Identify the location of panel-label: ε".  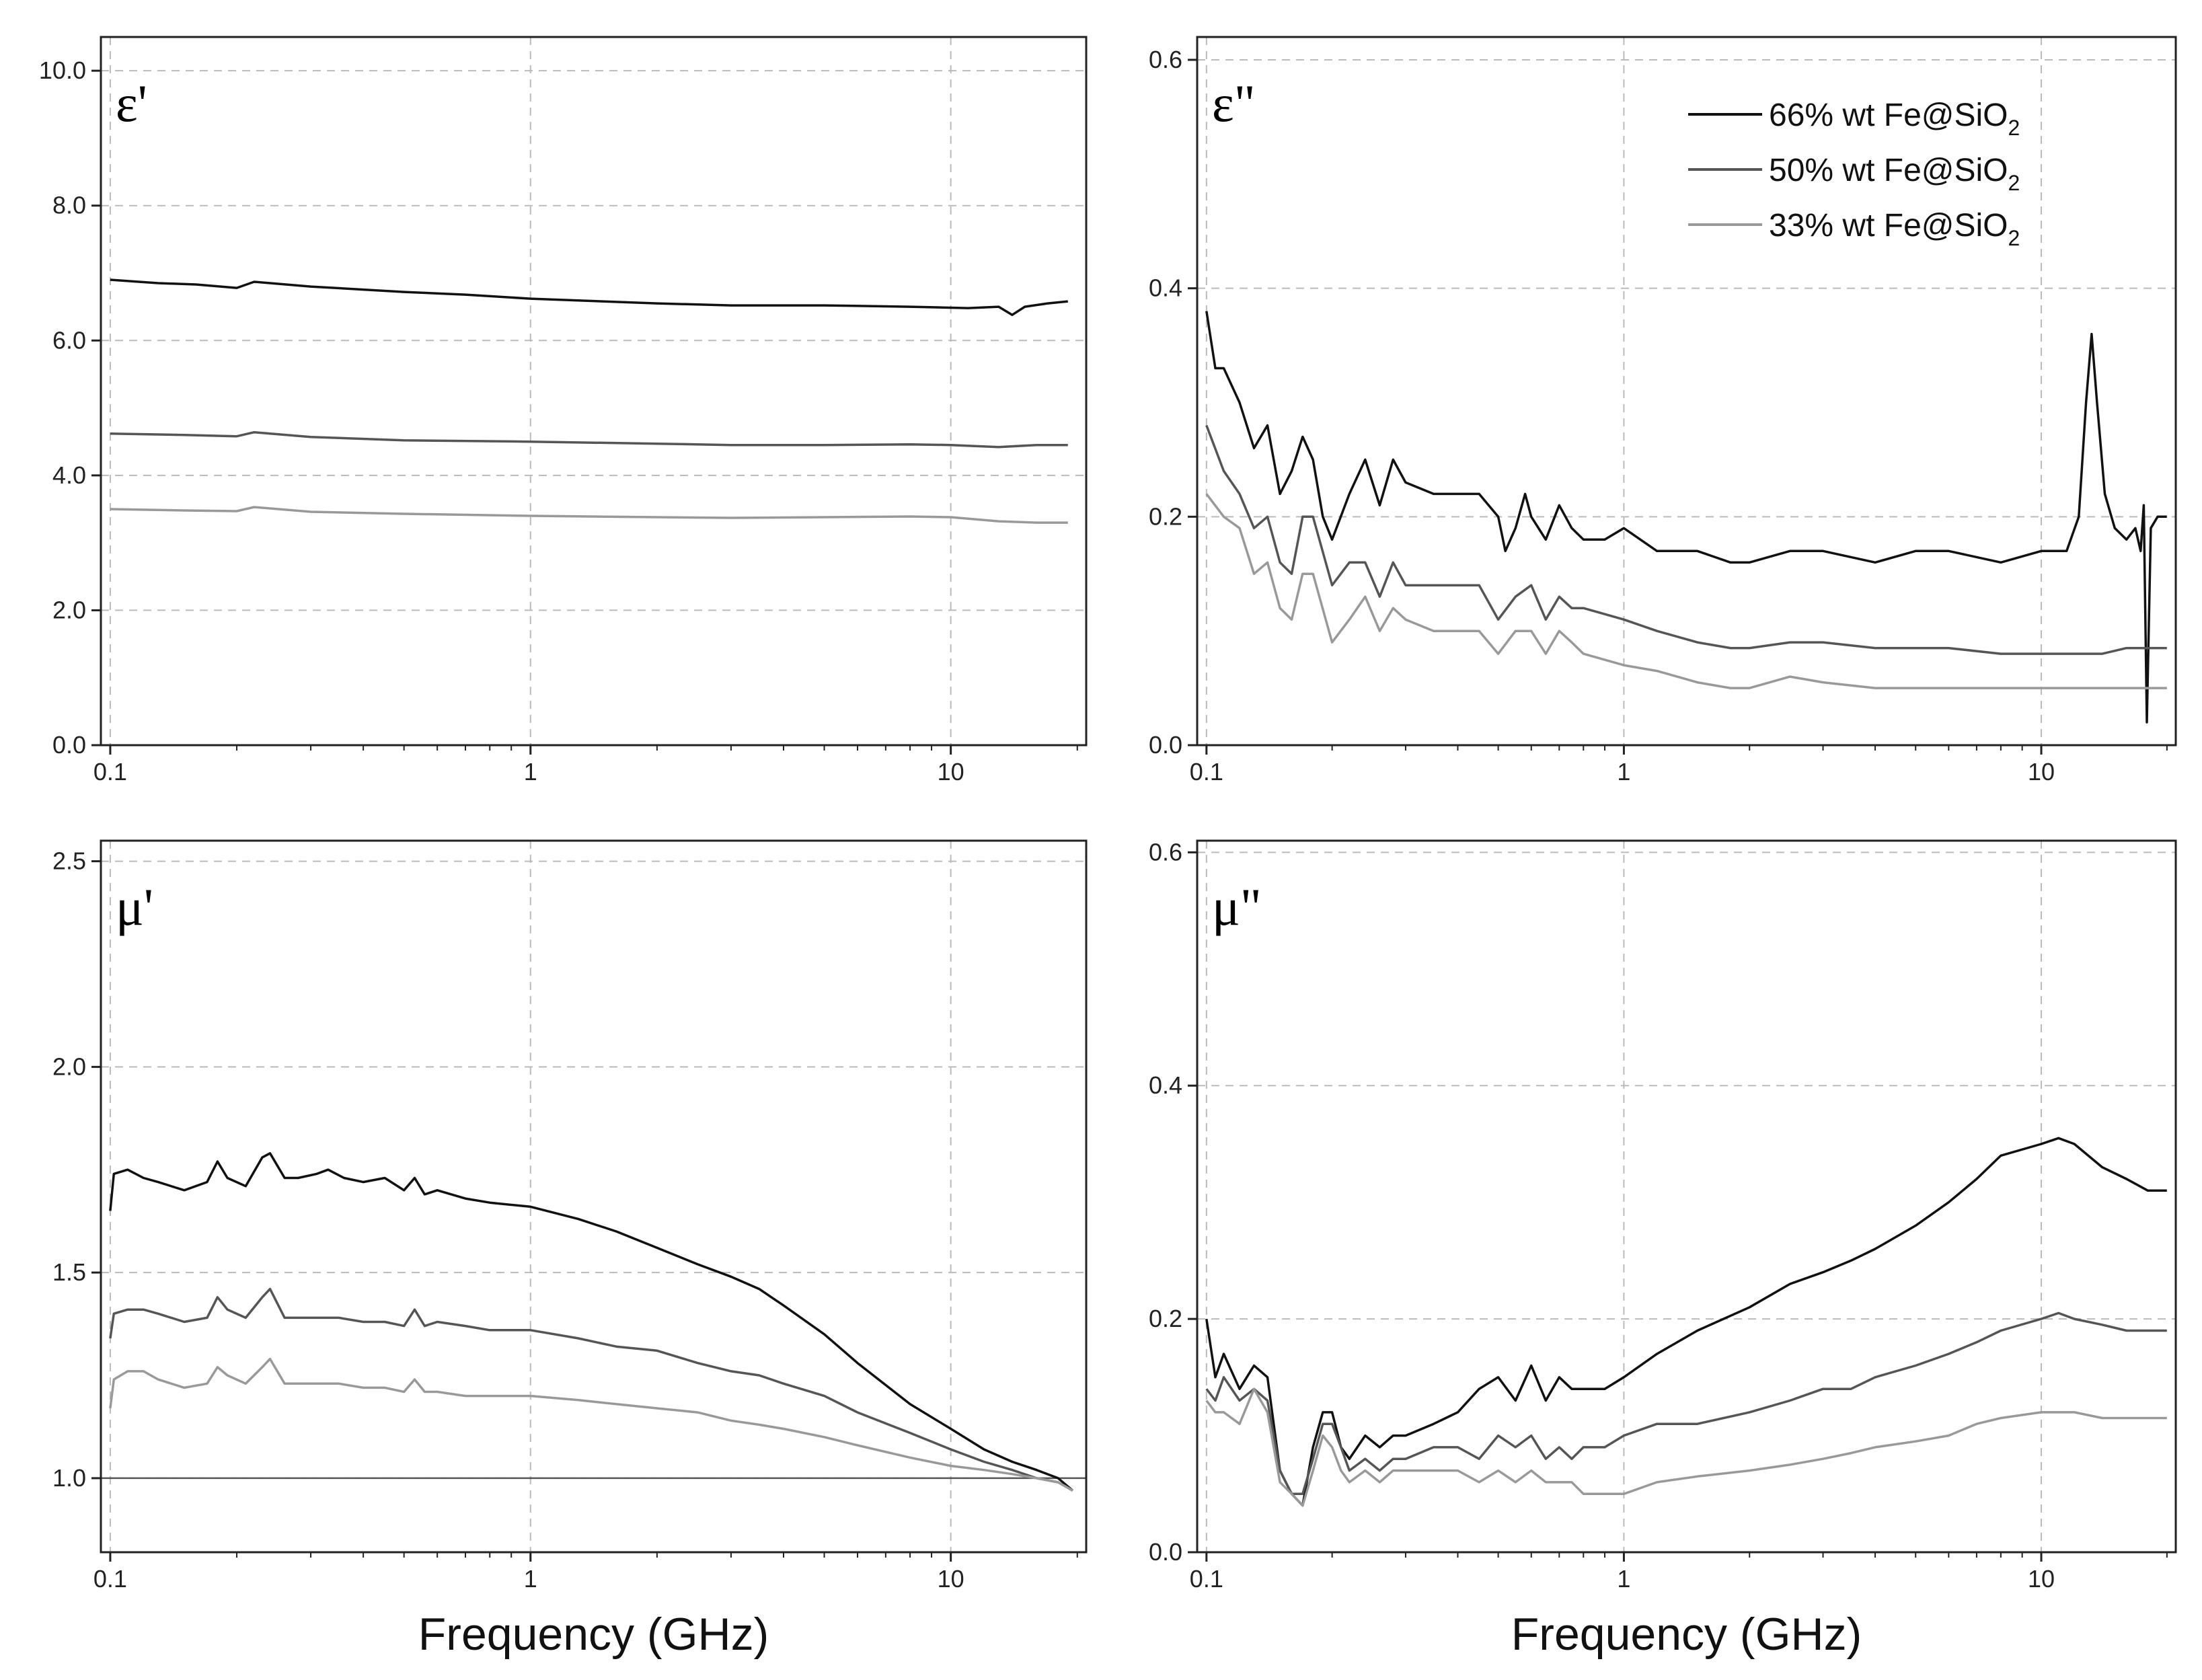
(1234, 103).